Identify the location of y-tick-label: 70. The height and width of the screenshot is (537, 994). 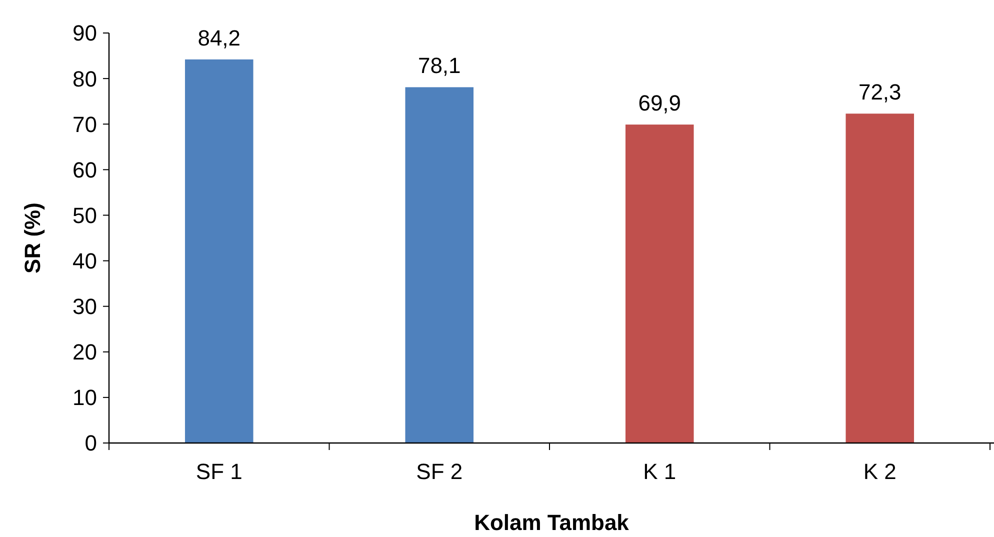
(84, 124).